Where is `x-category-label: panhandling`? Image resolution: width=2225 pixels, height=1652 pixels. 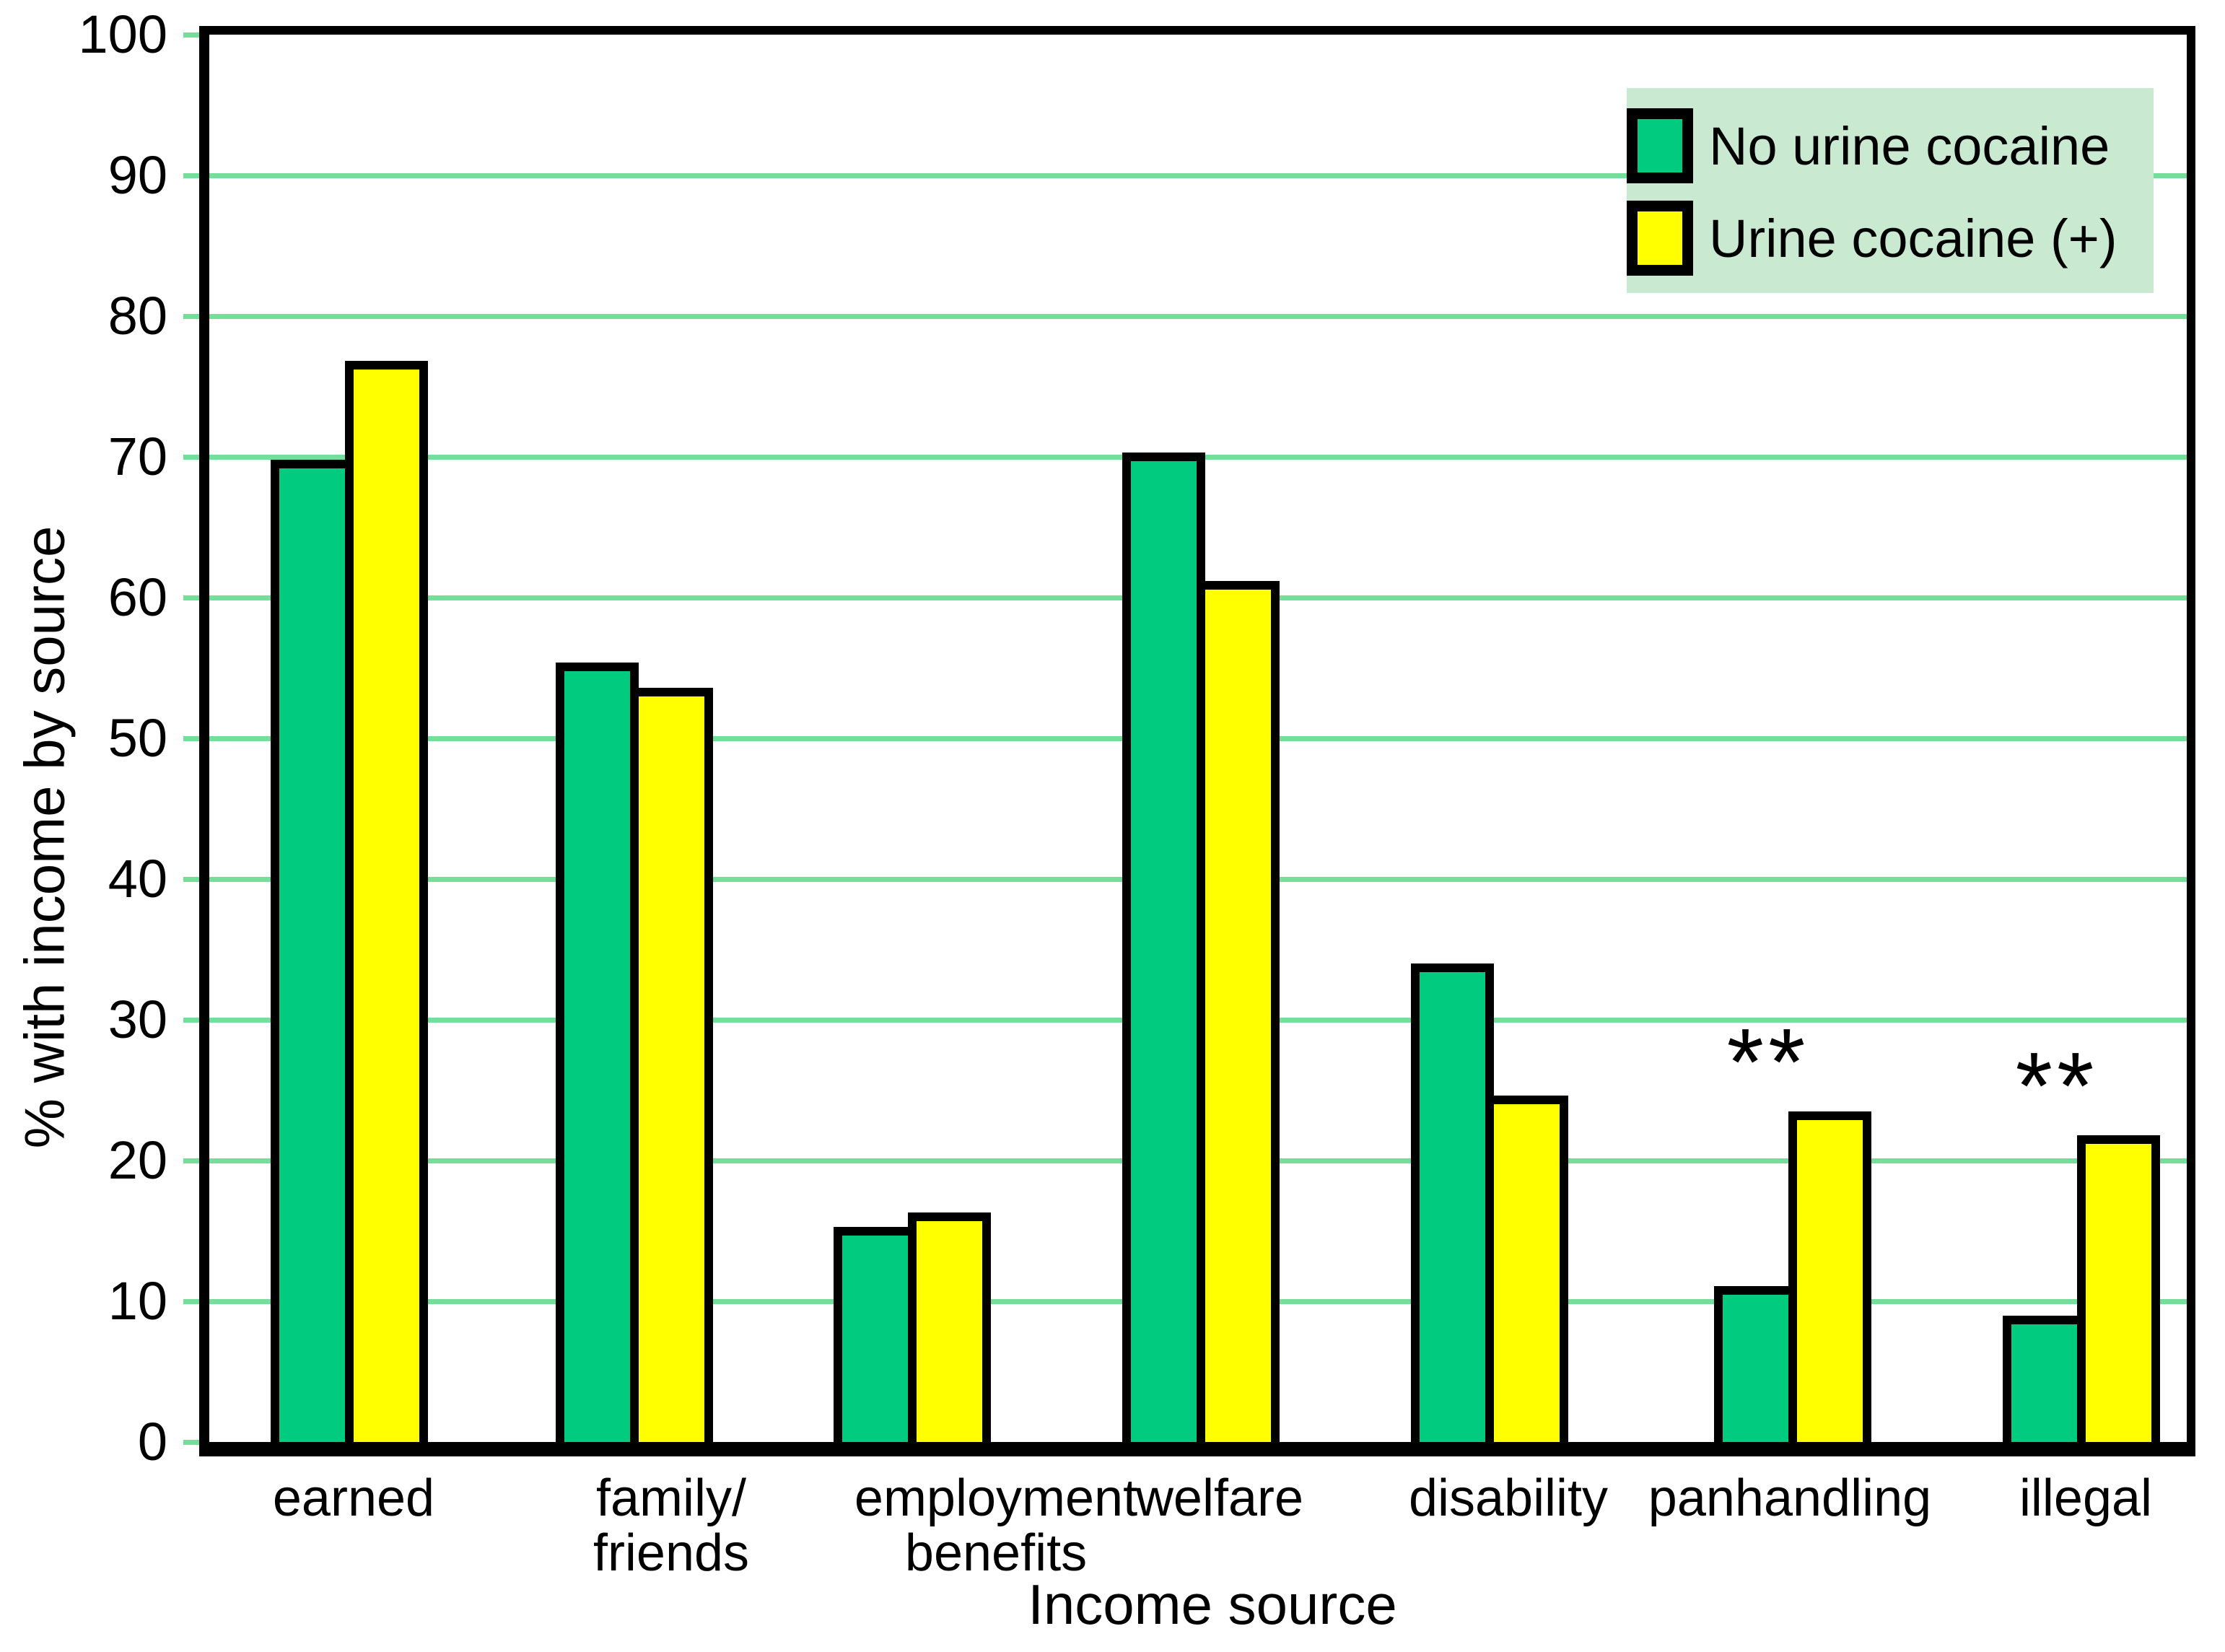 x-category-label: panhandling is located at coordinates (1790, 1498).